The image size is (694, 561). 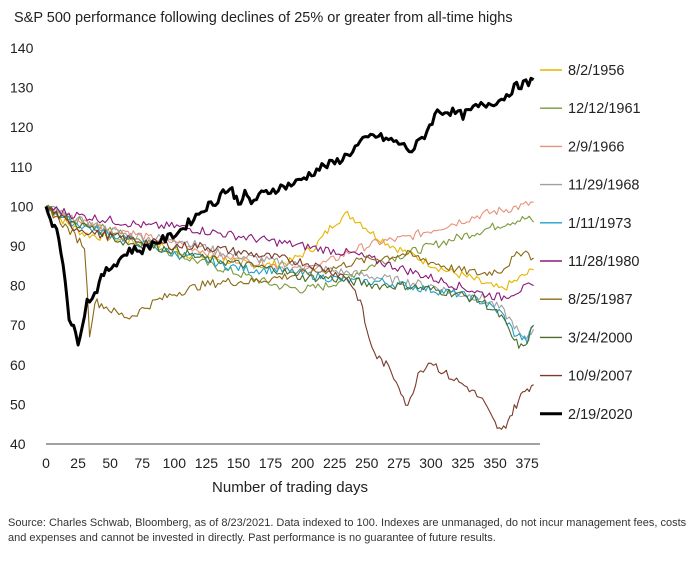 What do you see at coordinates (600, 377) in the screenshot?
I see `legend-label: 10/9/2007` at bounding box center [600, 377].